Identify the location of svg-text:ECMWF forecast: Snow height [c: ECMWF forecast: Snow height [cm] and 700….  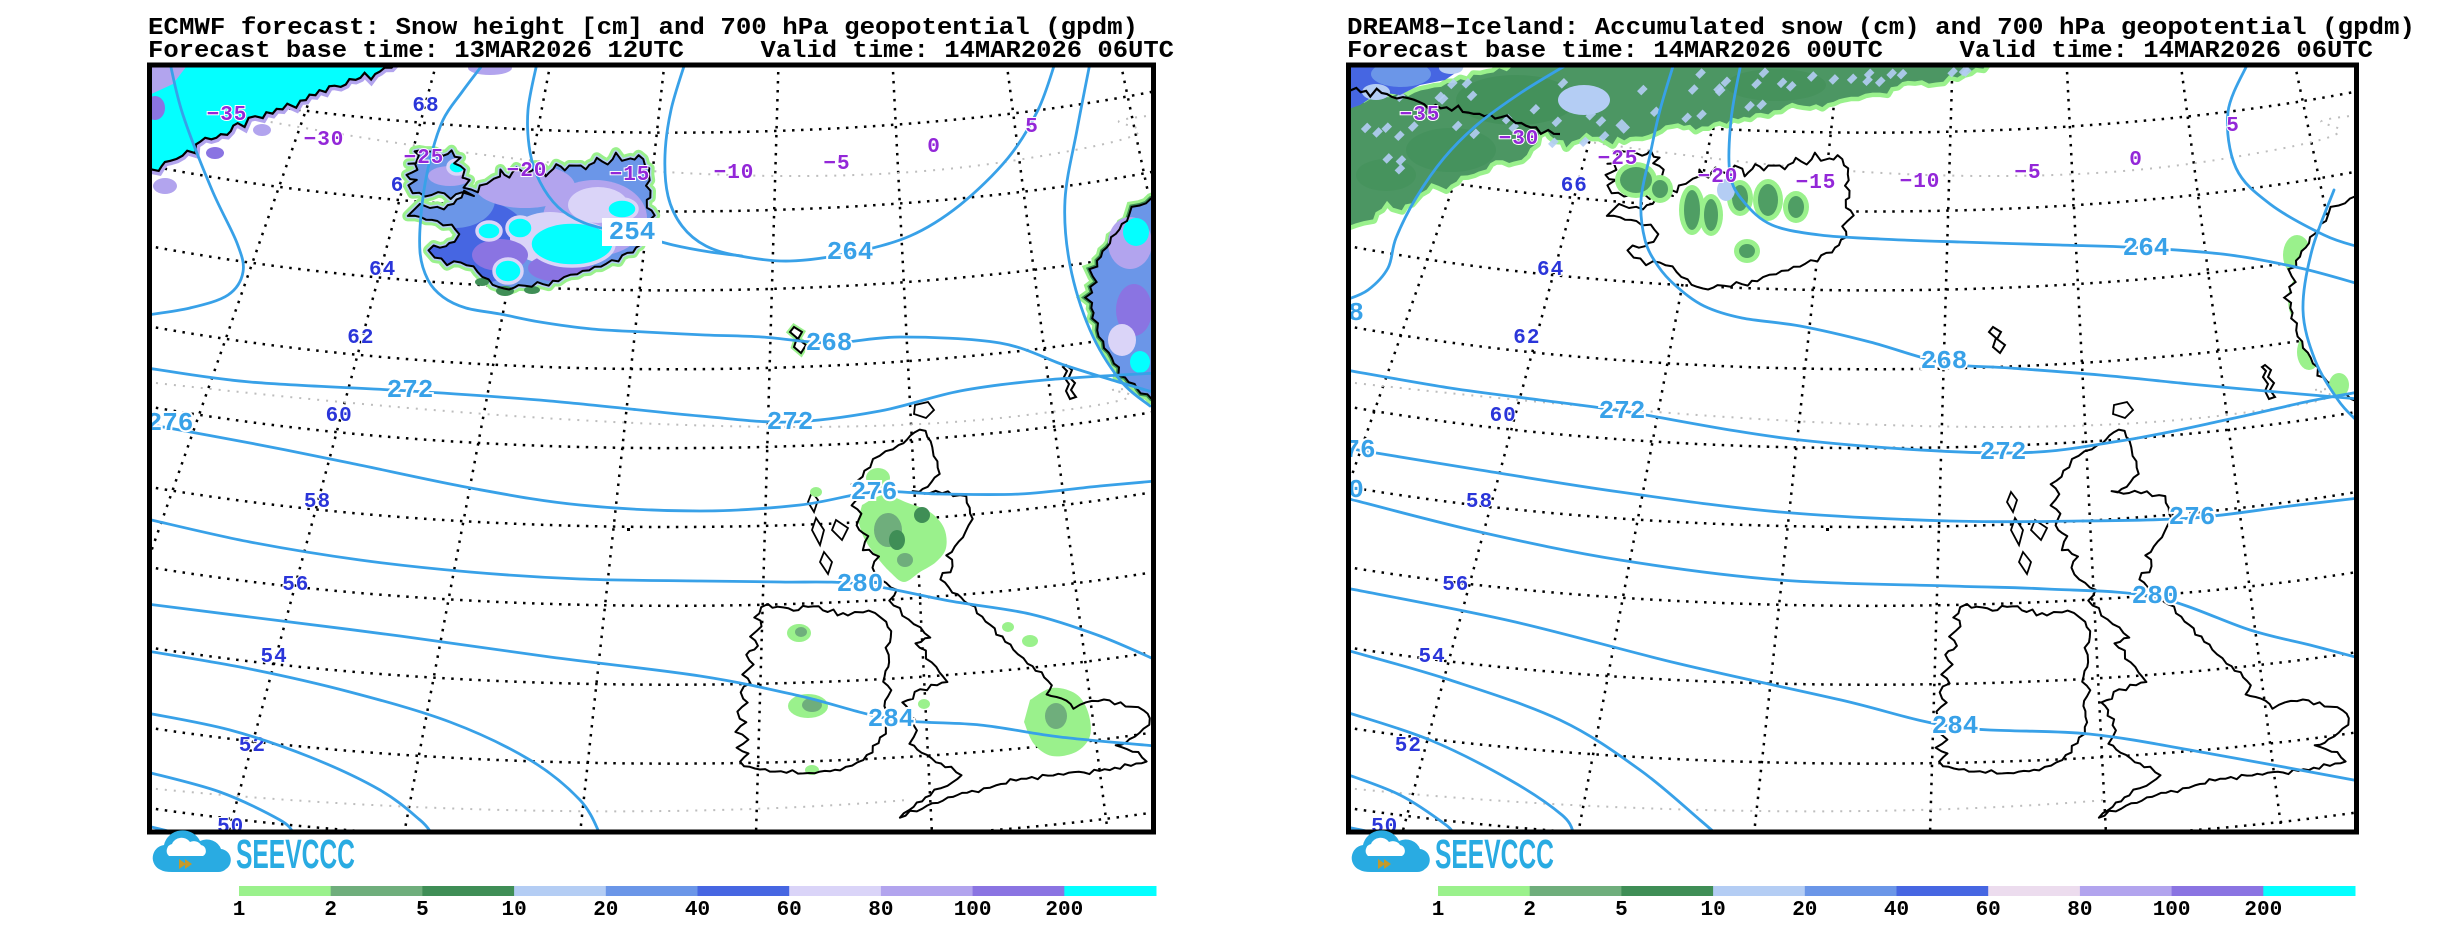
(643, 28).